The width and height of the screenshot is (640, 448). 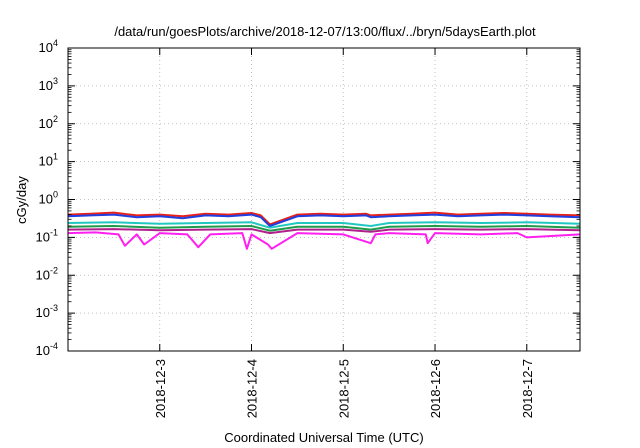 What do you see at coordinates (47, 273) in the screenshot?
I see `y-tick-label: 10⁻²` at bounding box center [47, 273].